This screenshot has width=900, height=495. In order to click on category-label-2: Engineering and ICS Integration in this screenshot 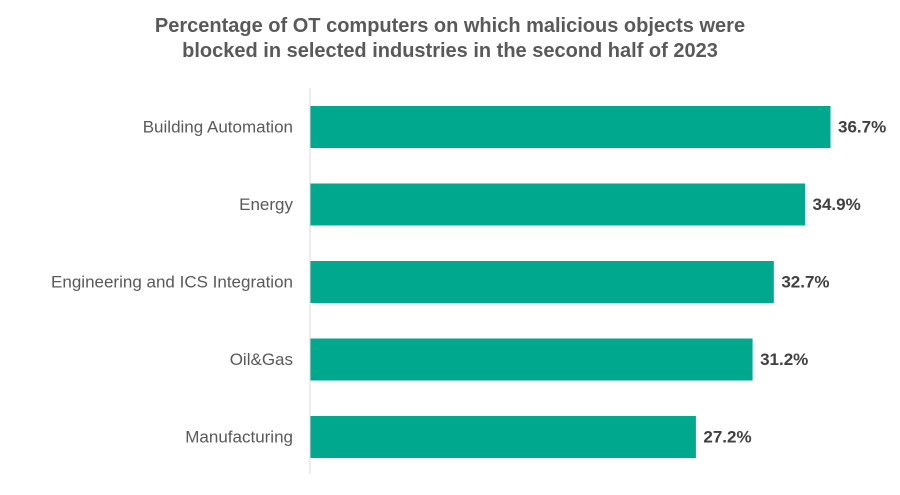, I will do `click(172, 282)`.